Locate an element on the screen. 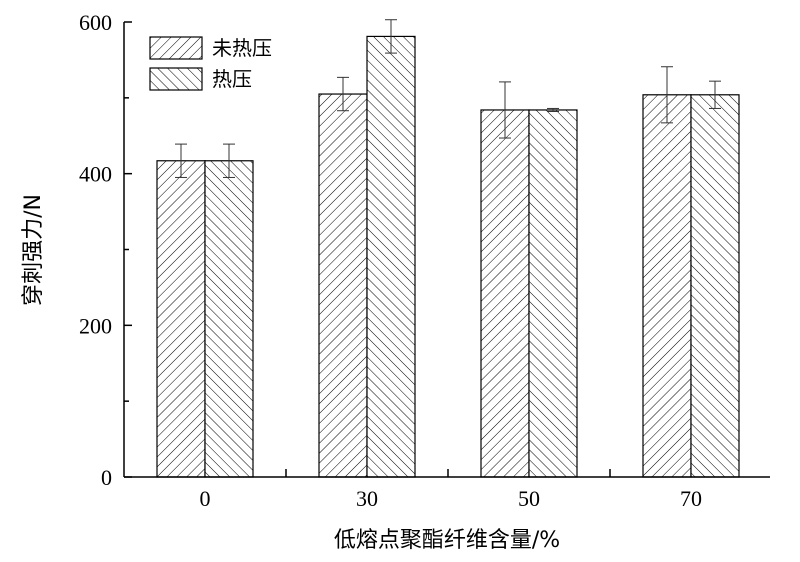 The image size is (800, 562). y-tick-label: 600 is located at coordinates (95, 22).